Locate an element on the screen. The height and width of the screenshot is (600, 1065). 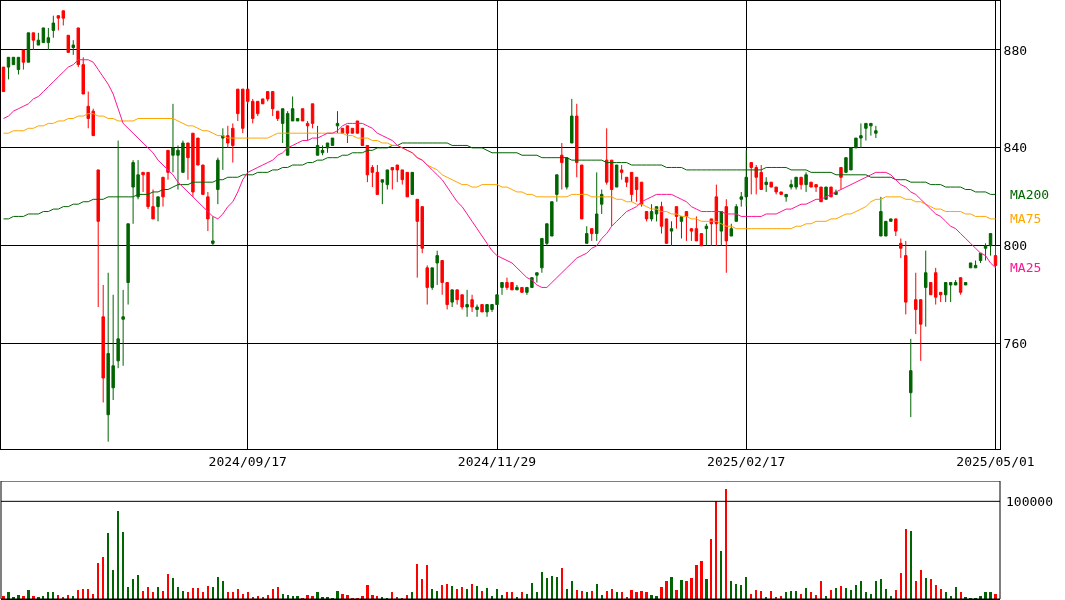
y-tick-label: 840 is located at coordinates (1015, 148).